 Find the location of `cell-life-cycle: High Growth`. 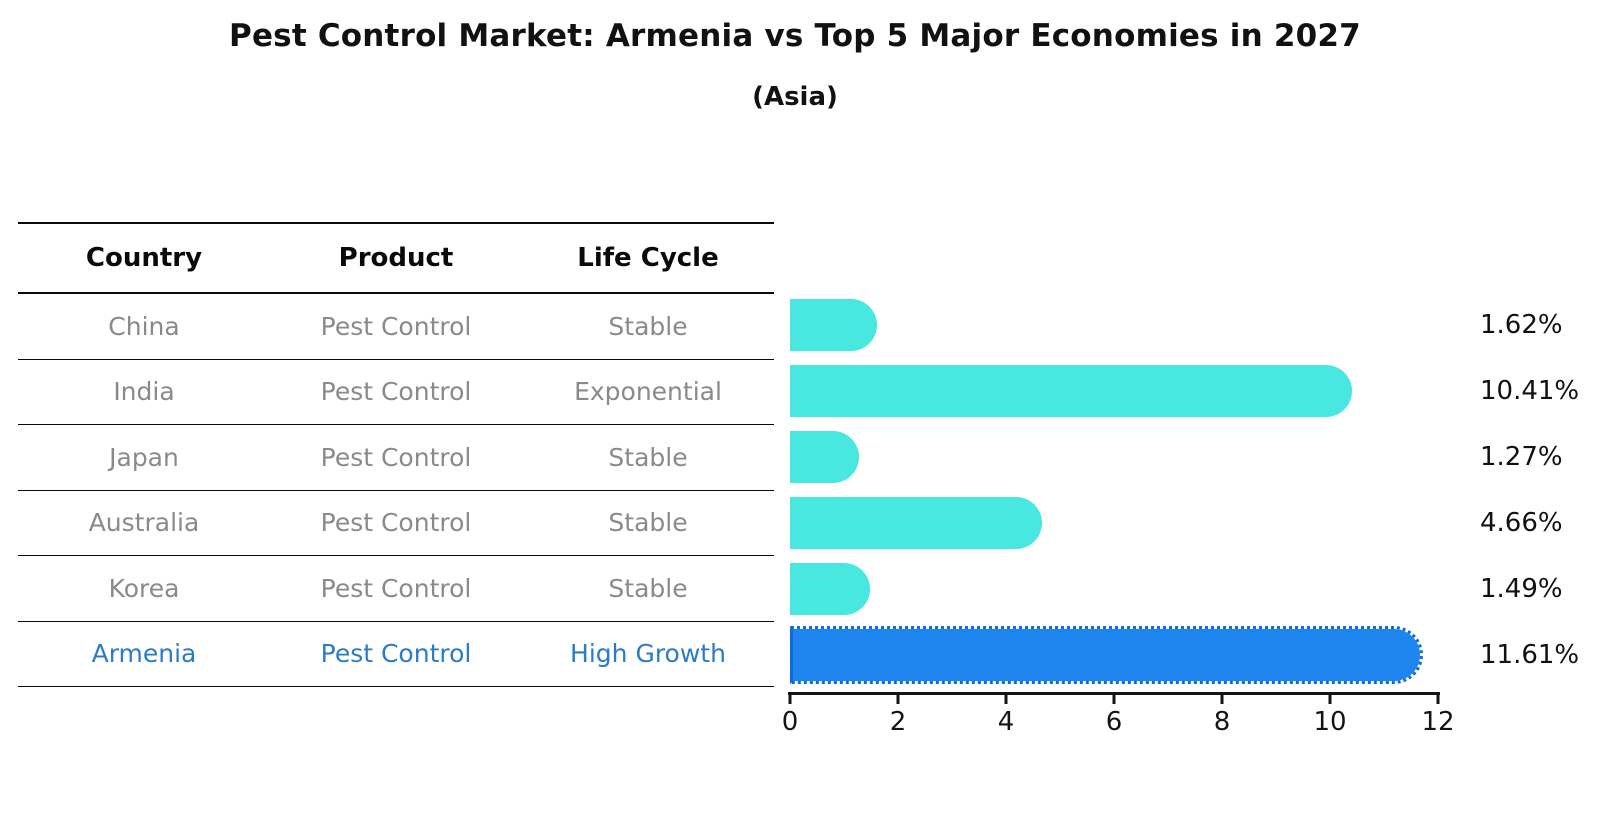

cell-life-cycle: High Growth is located at coordinates (648, 654).